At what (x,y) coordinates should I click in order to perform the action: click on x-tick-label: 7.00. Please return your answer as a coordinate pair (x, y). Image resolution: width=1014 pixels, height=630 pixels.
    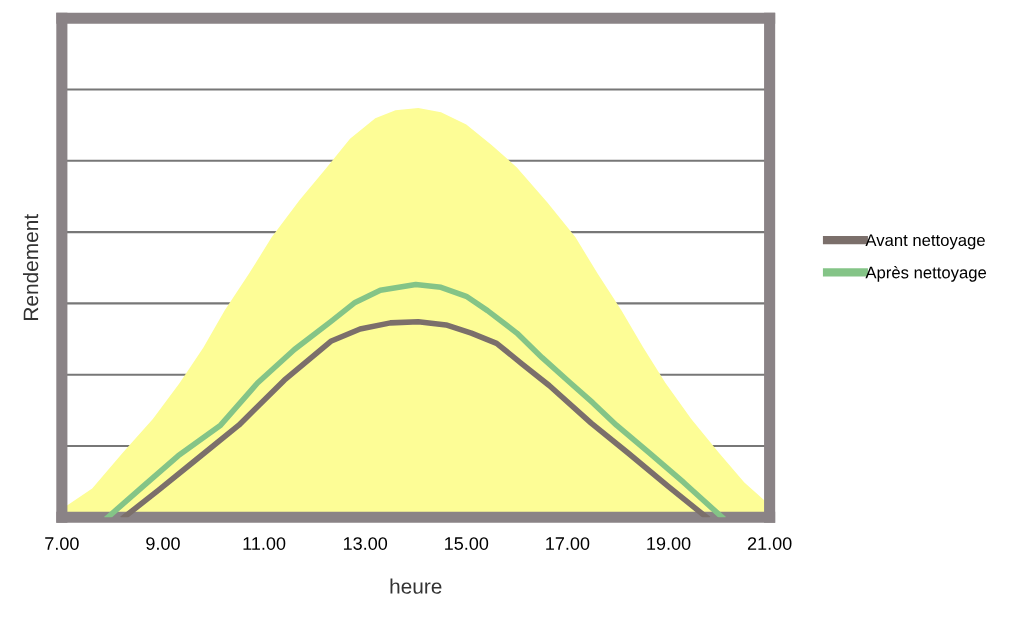
    Looking at the image, I should click on (62, 543).